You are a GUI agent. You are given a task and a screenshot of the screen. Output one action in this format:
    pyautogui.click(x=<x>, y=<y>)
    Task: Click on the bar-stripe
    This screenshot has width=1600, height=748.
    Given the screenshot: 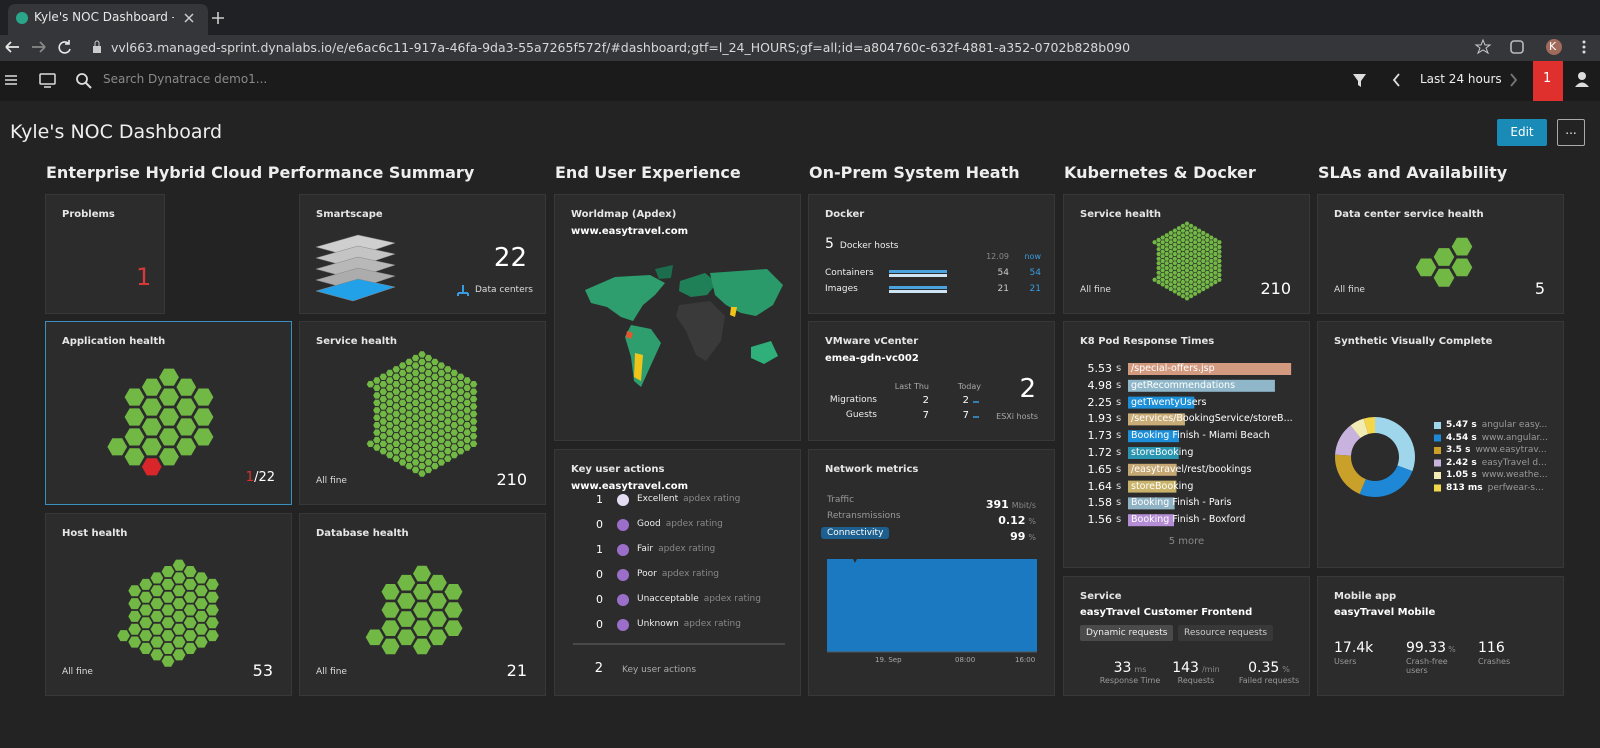 What is the action you would take?
    pyautogui.click(x=918, y=291)
    